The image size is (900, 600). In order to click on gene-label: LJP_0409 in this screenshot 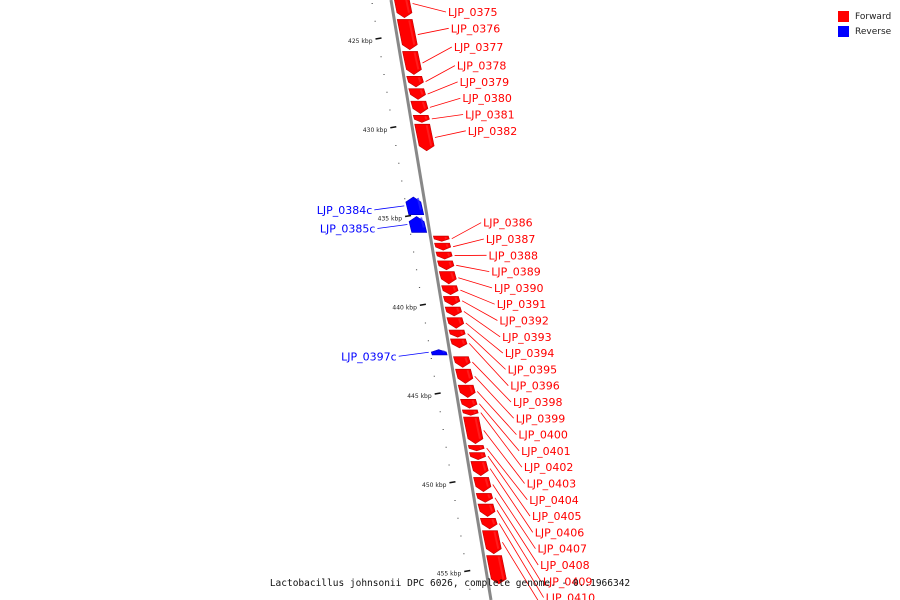, I will do `click(568, 581)`.